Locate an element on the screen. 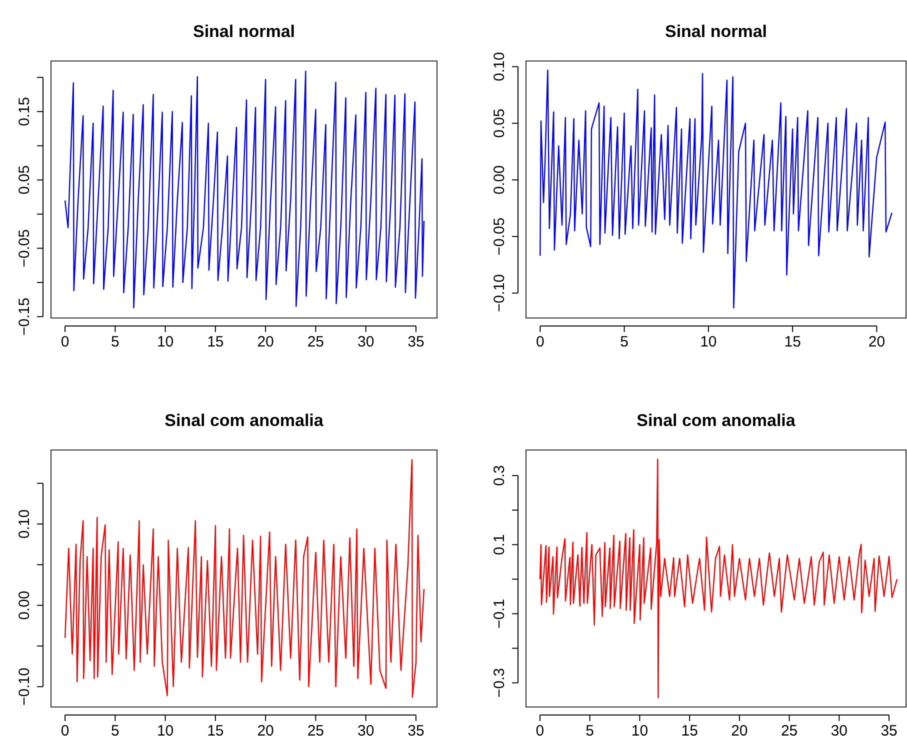 The image size is (907, 736). y-tick-label: 0.15 is located at coordinates (24, 111).